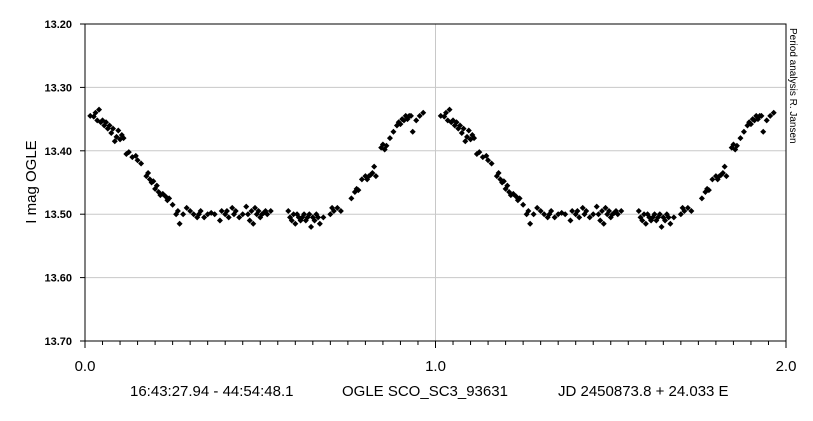  What do you see at coordinates (64, 183) in the screenshot?
I see `y-axis-ticks: 13.20 13.30 13.40 13.50 13.60 13.70` at bounding box center [64, 183].